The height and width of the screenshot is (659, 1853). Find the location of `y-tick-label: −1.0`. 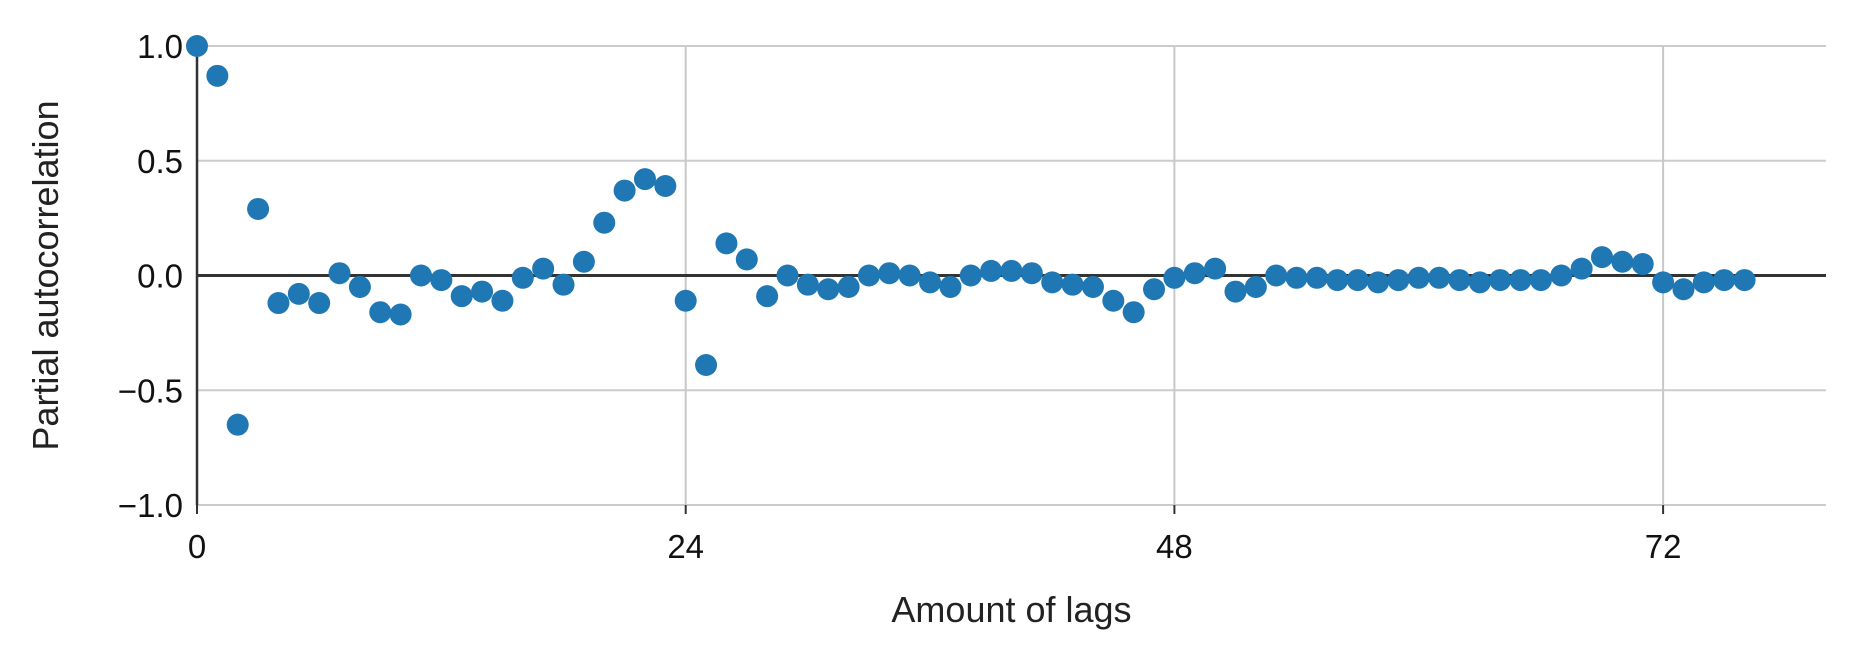

y-tick-label: −1.0 is located at coordinates (150, 505).